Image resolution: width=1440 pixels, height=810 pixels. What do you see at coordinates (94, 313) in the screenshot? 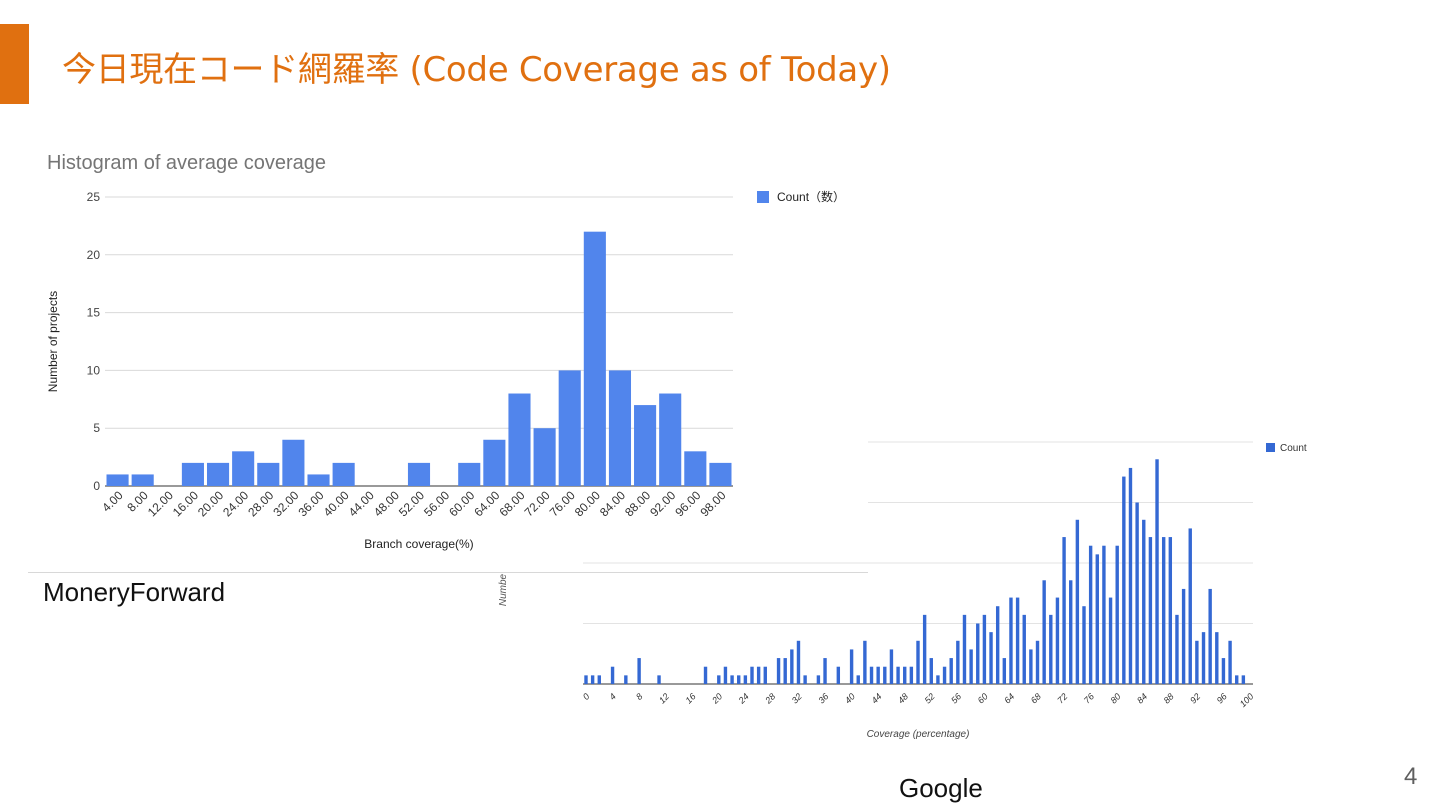
I see `y-tick-label: 15` at bounding box center [94, 313].